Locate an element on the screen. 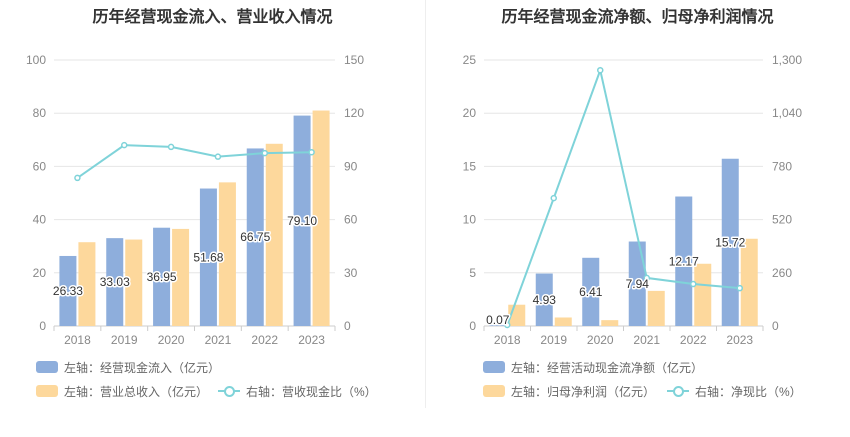  y-right-tick-label: 1,300 is located at coordinates (787, 60).